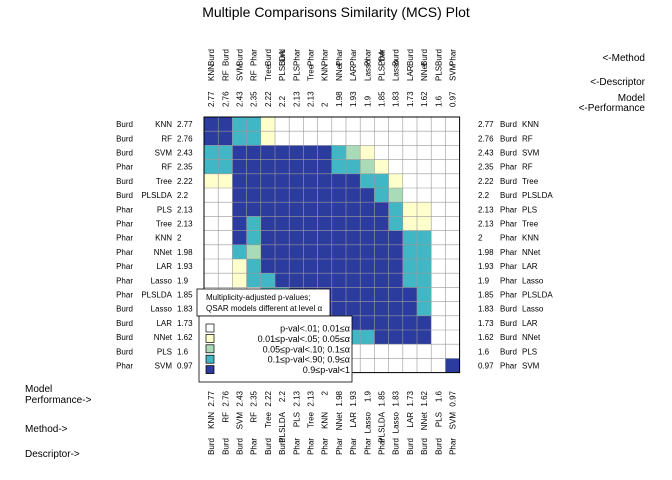 Image resolution: width=672 pixels, height=480 pixels. I want to click on top-performance-label: 1.83, so click(396, 99).